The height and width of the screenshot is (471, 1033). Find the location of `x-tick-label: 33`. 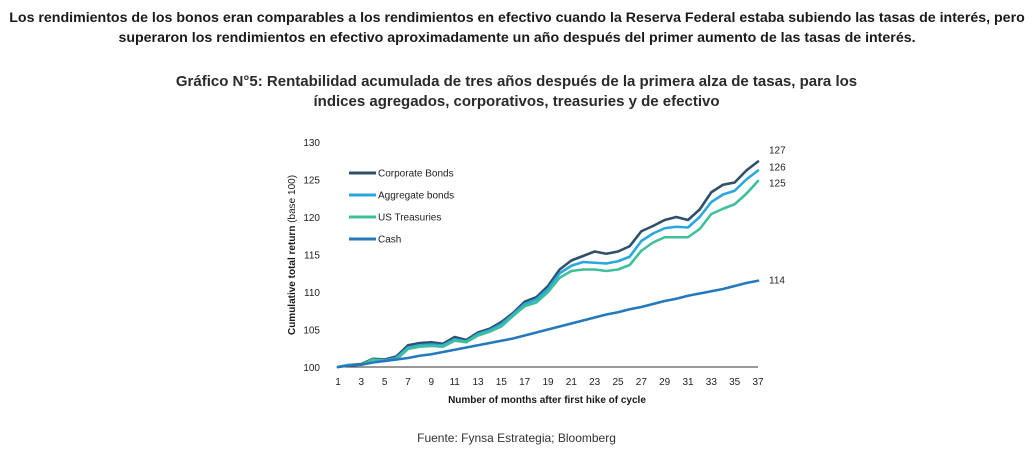

x-tick-label: 33 is located at coordinates (712, 382).